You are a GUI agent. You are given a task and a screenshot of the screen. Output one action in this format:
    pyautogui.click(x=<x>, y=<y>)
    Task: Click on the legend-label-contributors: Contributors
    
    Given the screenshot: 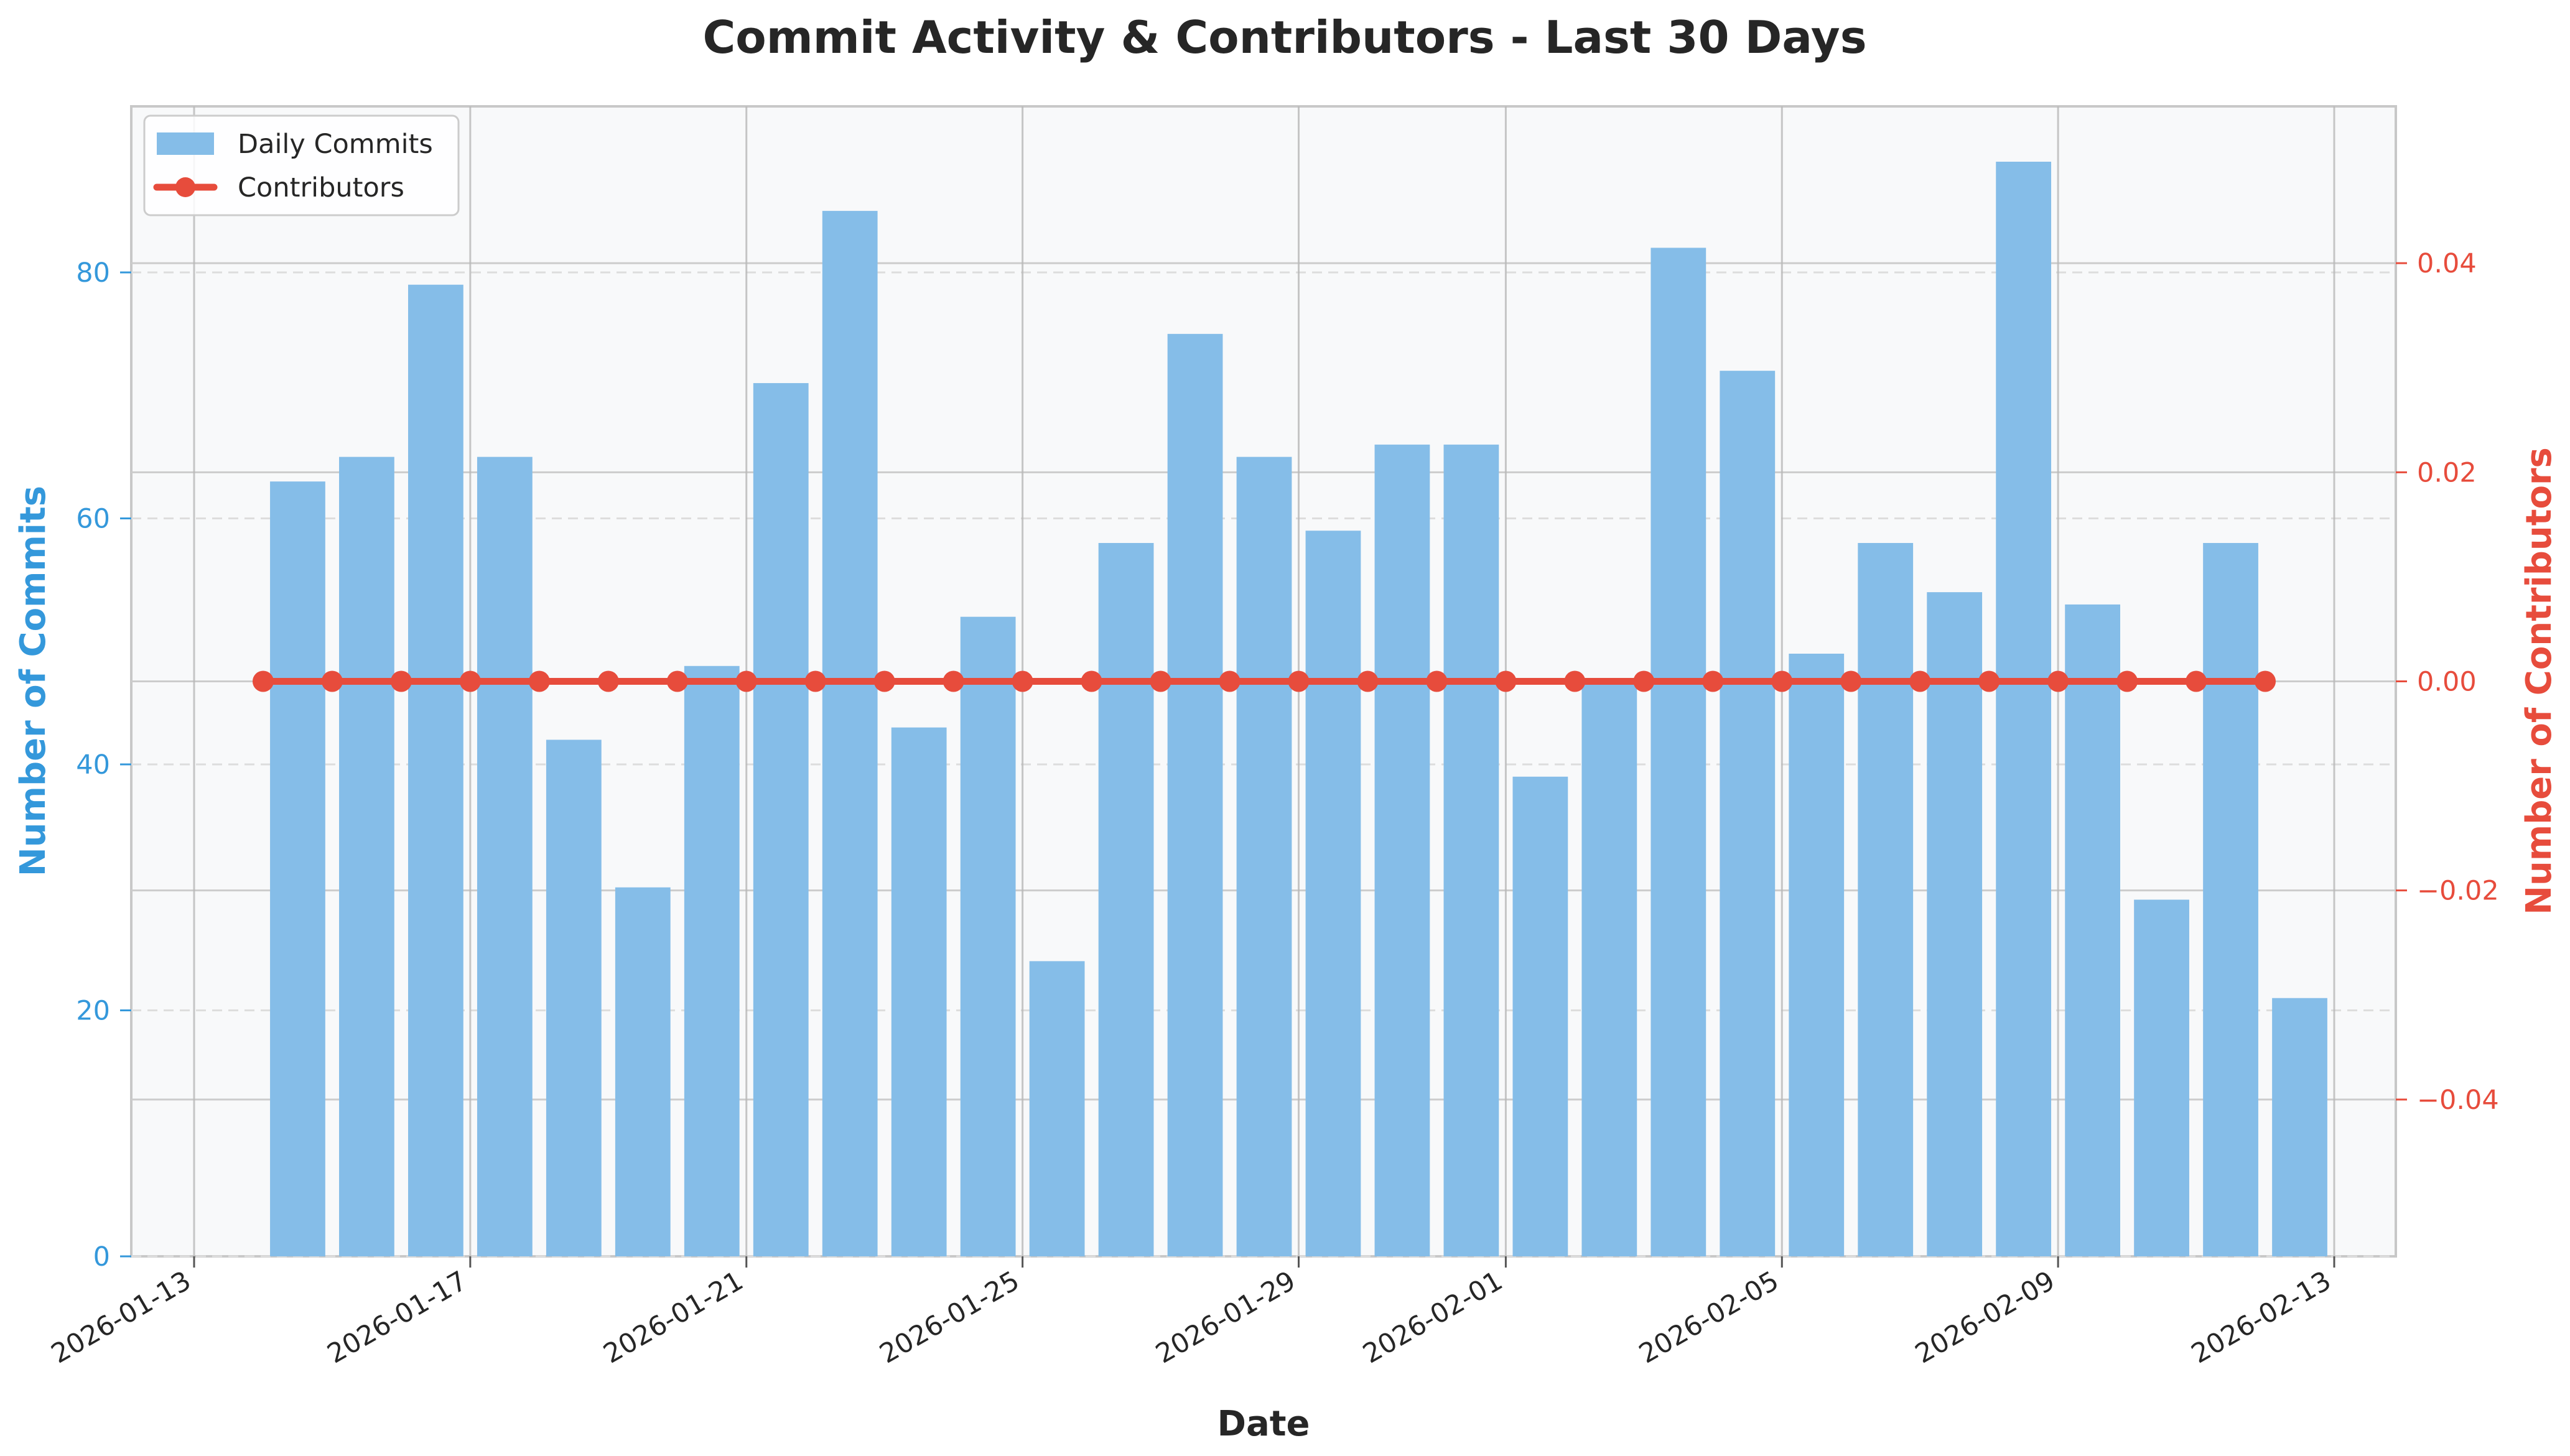 What is the action you would take?
    pyautogui.click(x=321, y=187)
    